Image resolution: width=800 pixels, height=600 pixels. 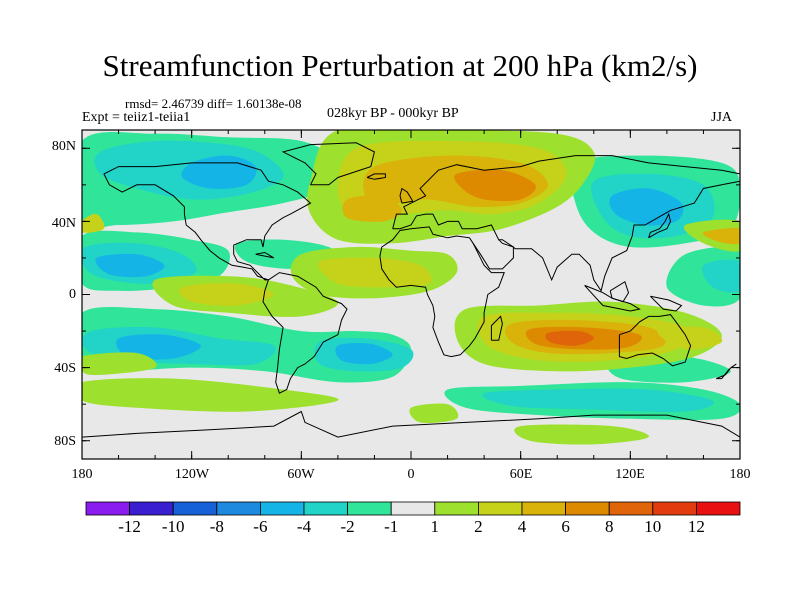 What do you see at coordinates (364, 354) in the screenshot?
I see `contour-neg4-south-atlantic` at bounding box center [364, 354].